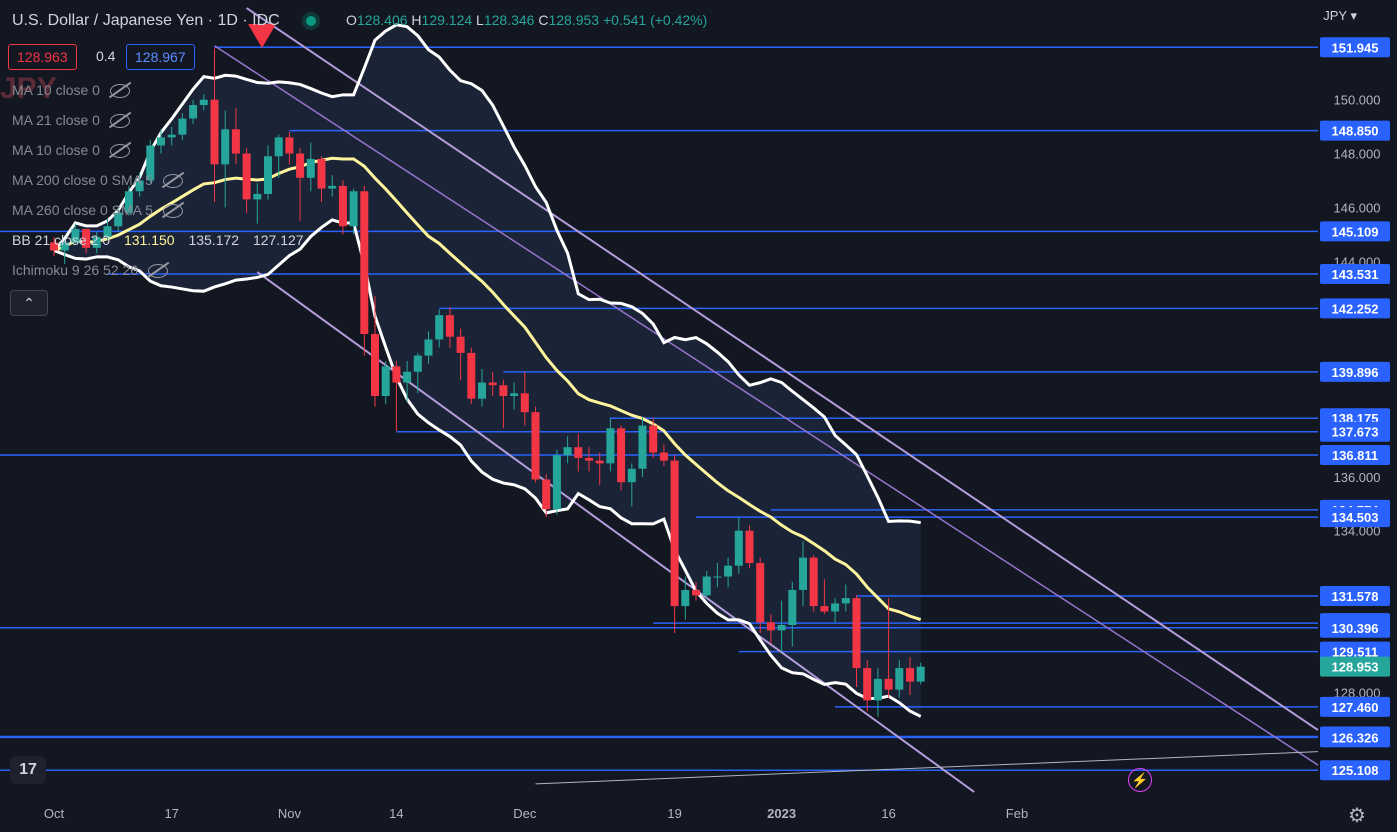  What do you see at coordinates (71, 150) in the screenshot?
I see `legend-ma-3: MA 10 close 0` at bounding box center [71, 150].